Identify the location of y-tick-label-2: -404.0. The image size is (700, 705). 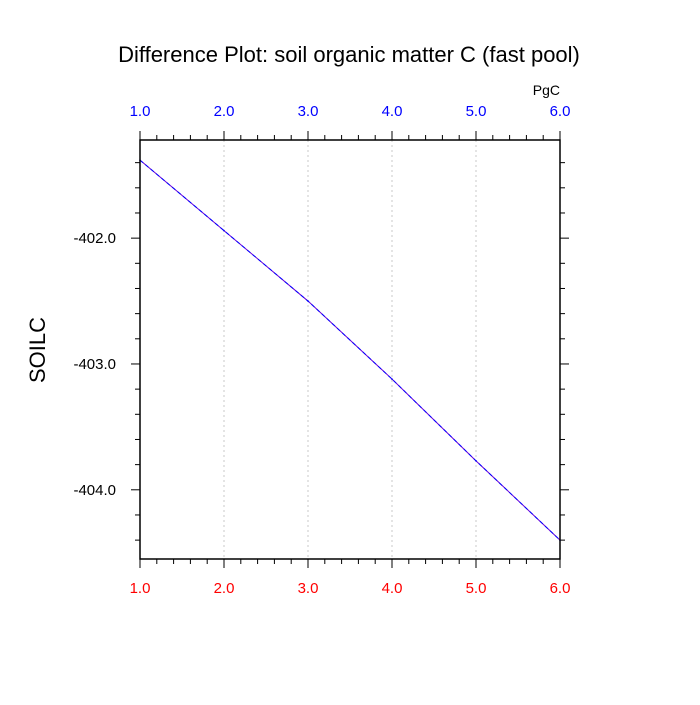
(94, 490).